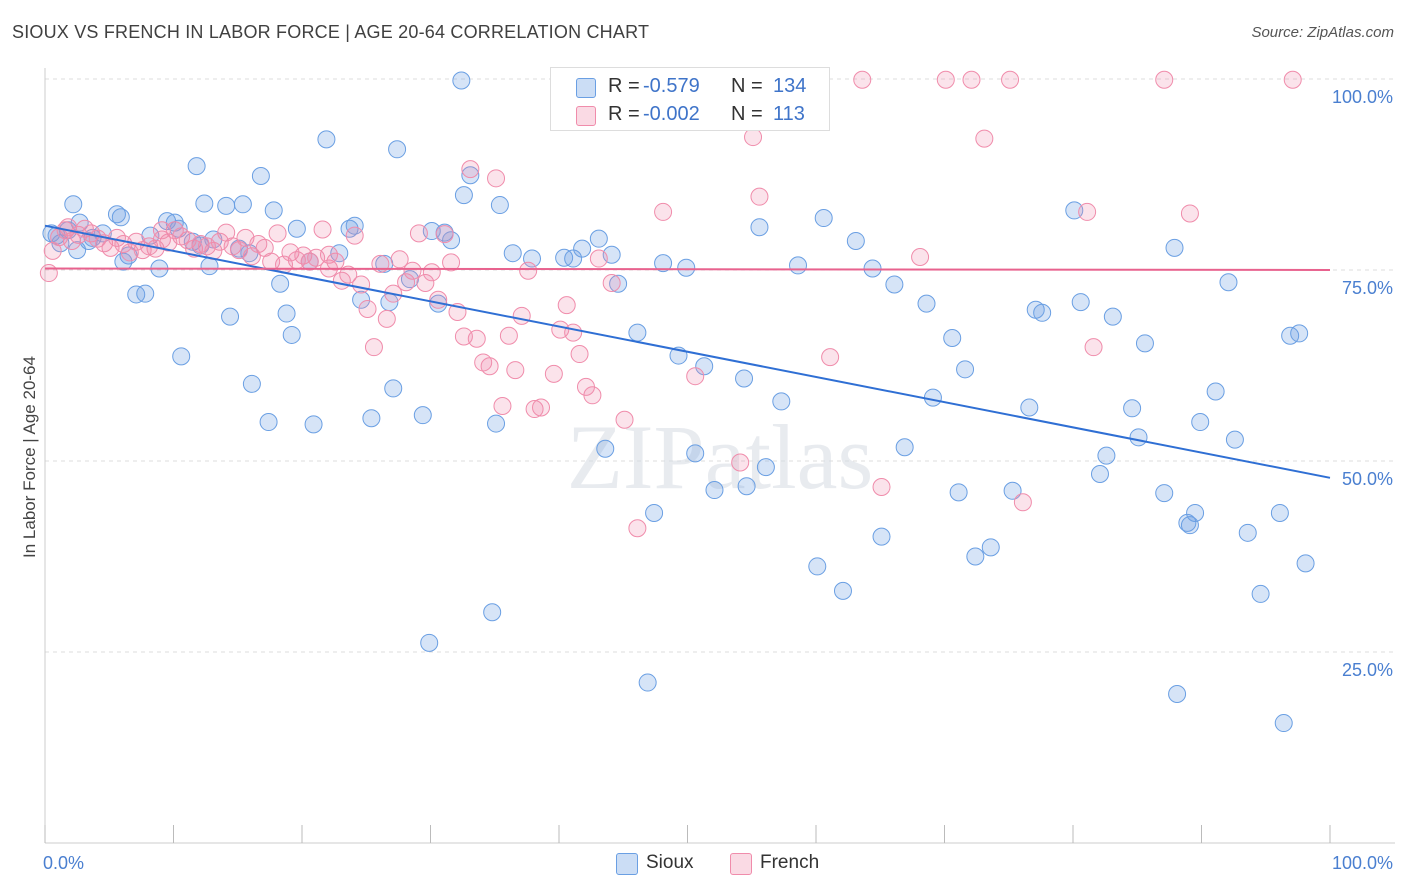 The height and width of the screenshot is (892, 1406). What do you see at coordinates (586, 116) in the screenshot?
I see `french-swatch` at bounding box center [586, 116].